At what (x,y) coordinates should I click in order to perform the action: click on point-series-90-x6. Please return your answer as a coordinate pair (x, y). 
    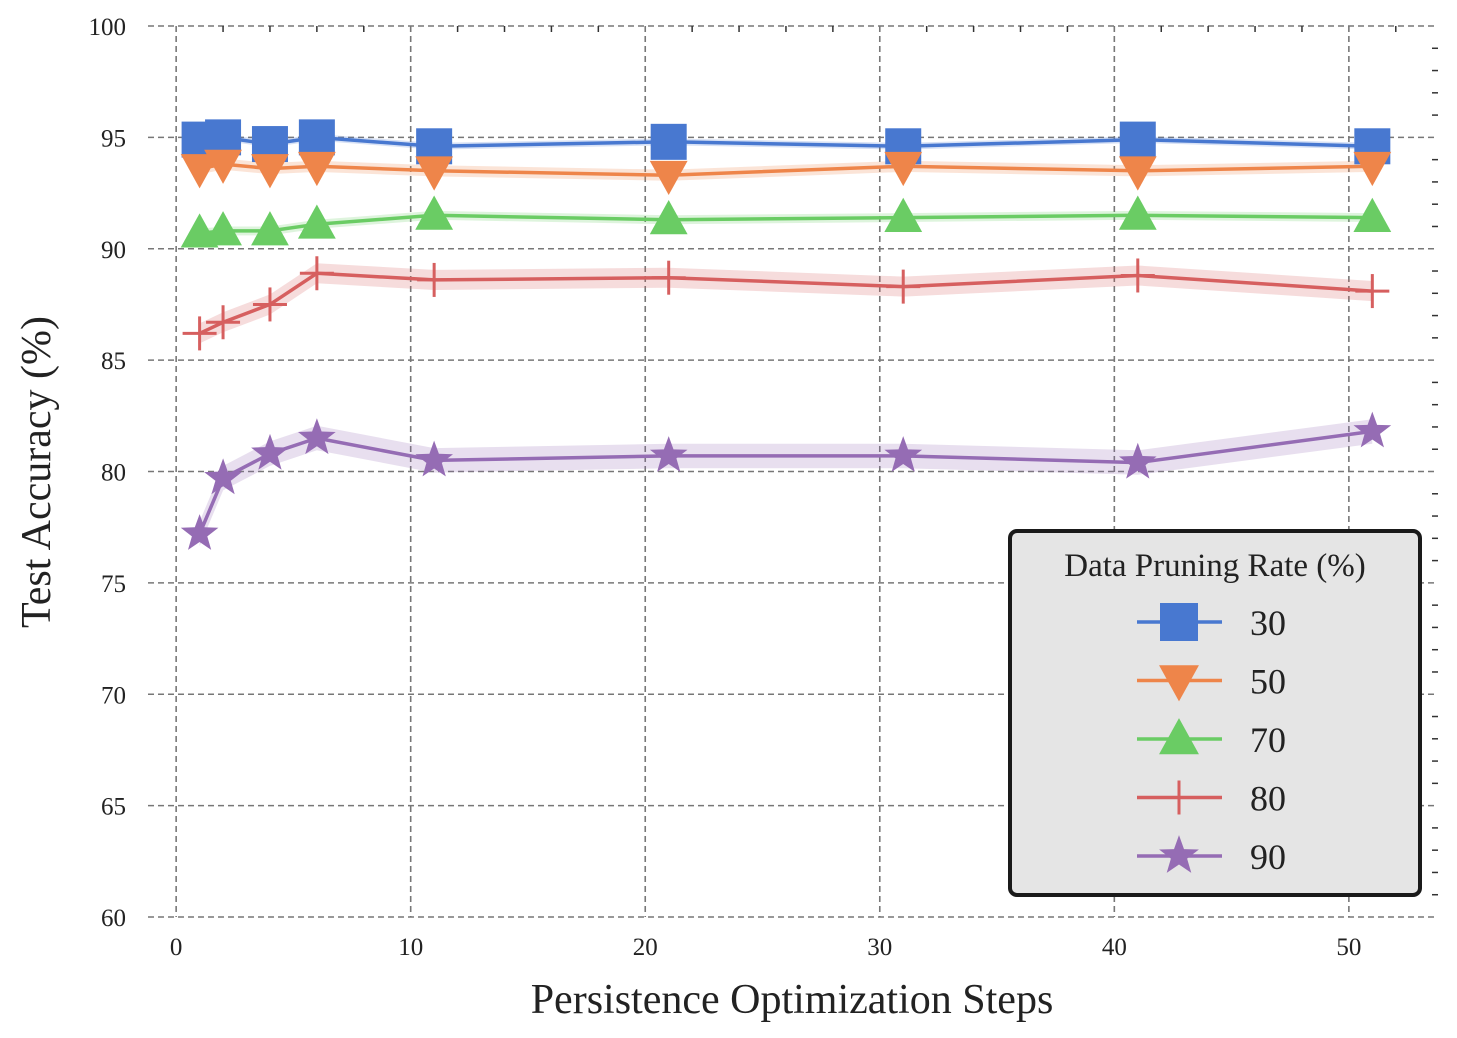
    Looking at the image, I should click on (317, 436).